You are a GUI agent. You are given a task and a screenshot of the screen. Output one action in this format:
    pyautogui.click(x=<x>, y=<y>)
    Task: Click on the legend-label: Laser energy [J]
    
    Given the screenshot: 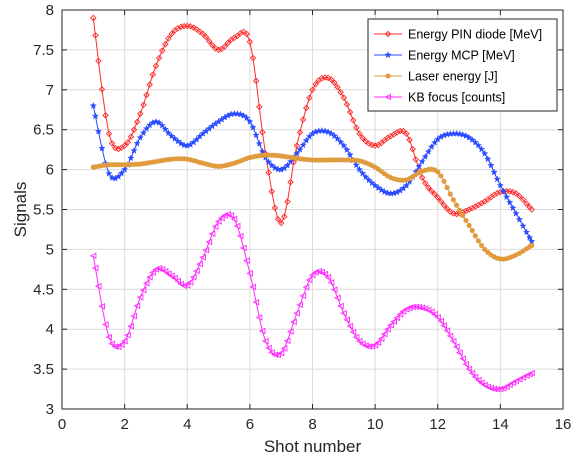 What is the action you would take?
    pyautogui.click(x=453, y=77)
    